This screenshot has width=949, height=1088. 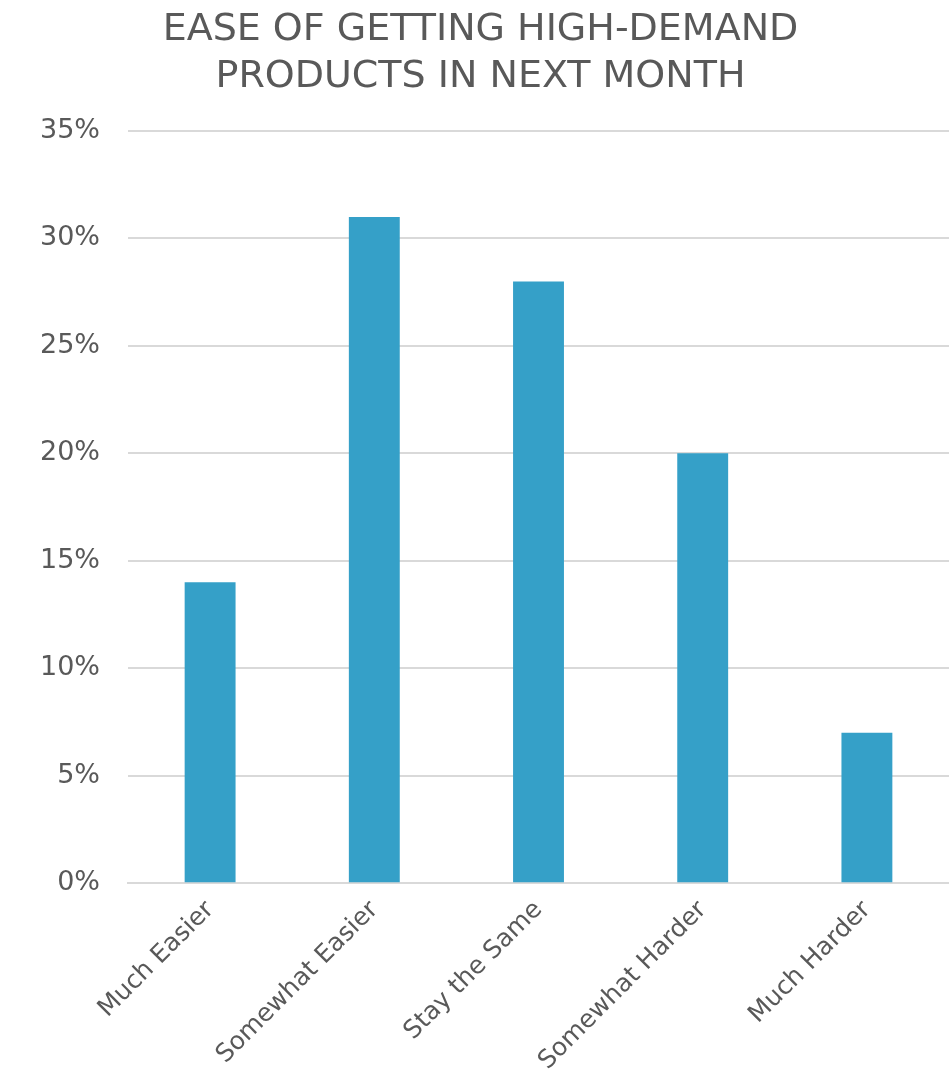 I want to click on y-tick-label: 20%, so click(x=70, y=451).